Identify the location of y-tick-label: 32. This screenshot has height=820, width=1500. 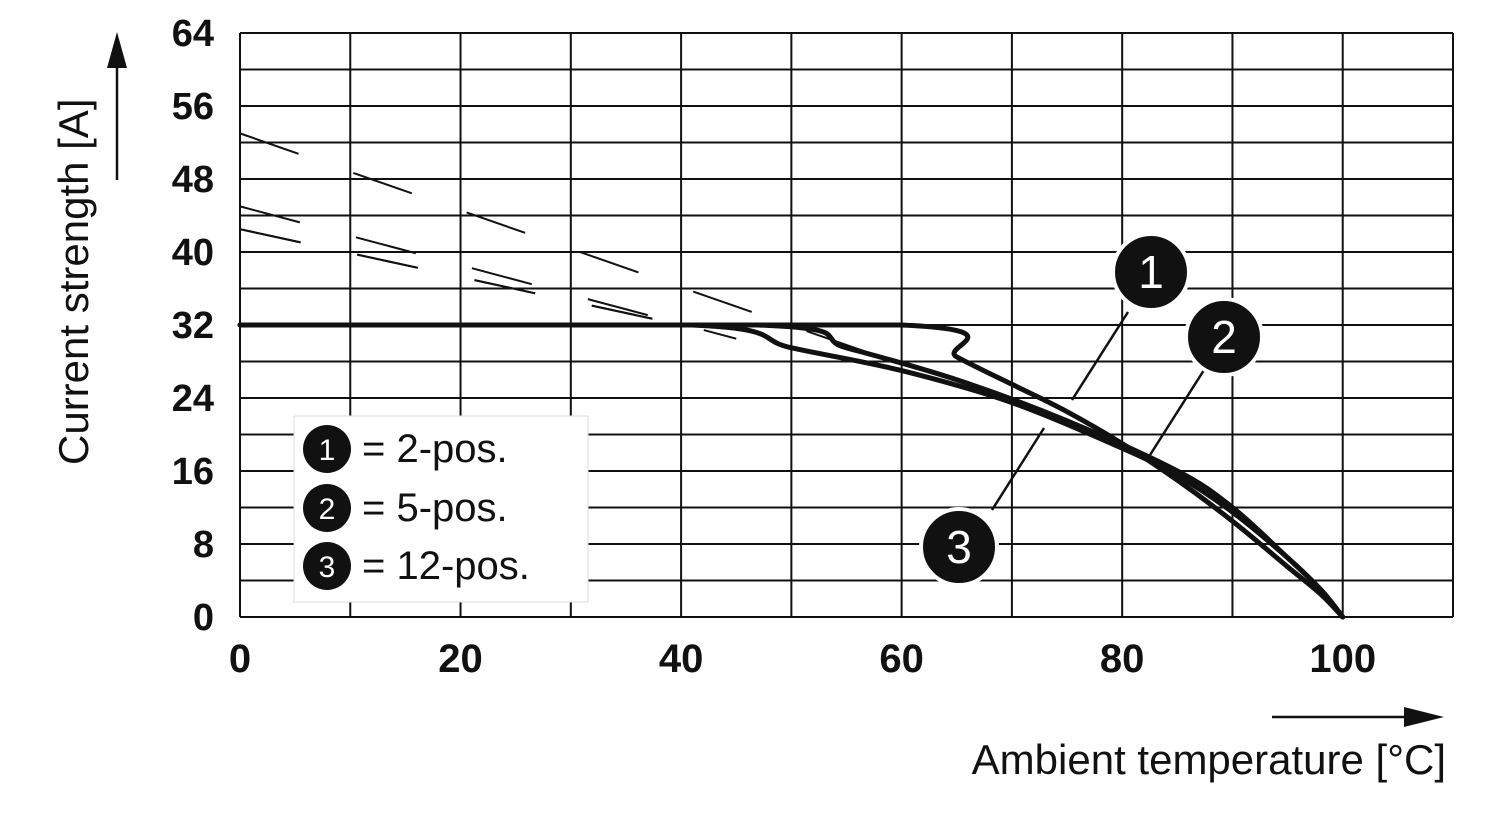
(193, 326).